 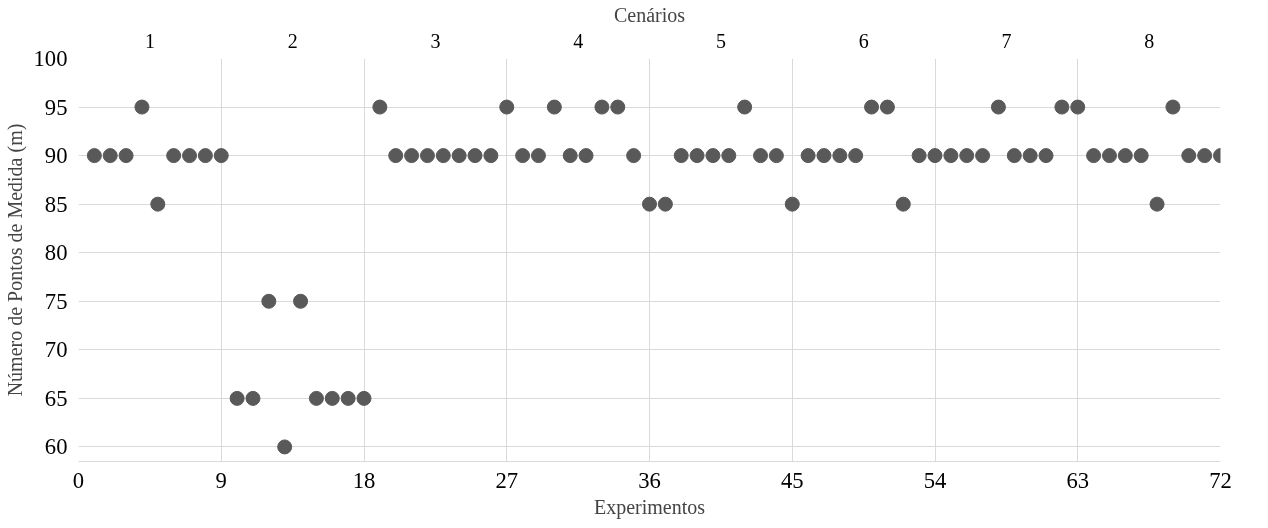 What do you see at coordinates (1078, 480) in the screenshot?
I see `x-tick-label: 63` at bounding box center [1078, 480].